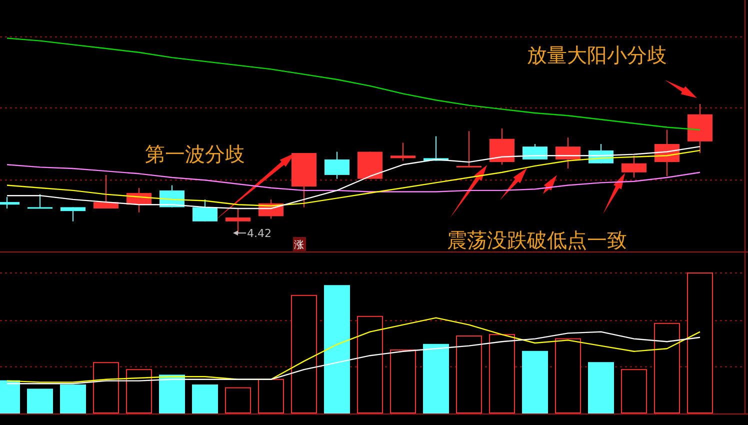  Describe the element at coordinates (259, 233) in the screenshot. I see `annotation: 4.42` at that location.